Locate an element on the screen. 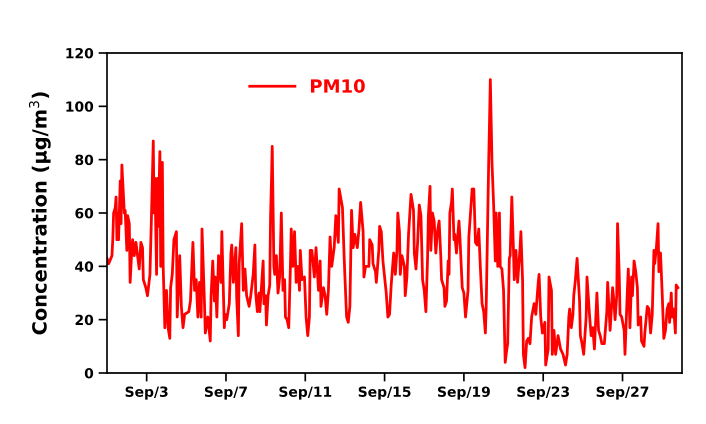  y-tick-label: 80 is located at coordinates (84, 160).